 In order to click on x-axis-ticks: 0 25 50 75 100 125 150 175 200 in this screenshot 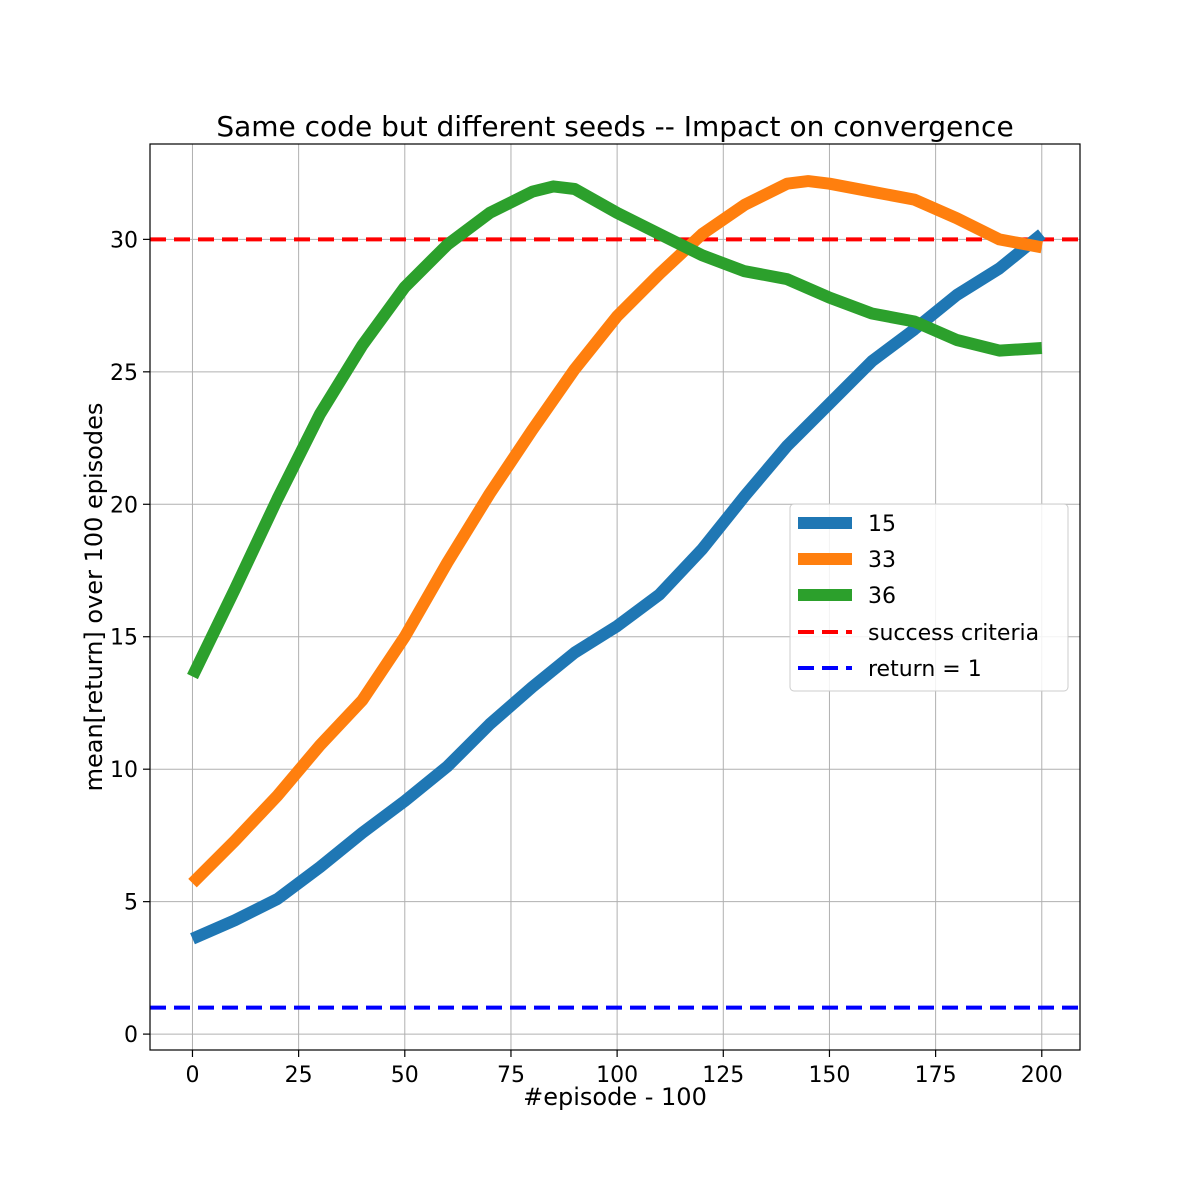, I will do `click(624, 1069)`.